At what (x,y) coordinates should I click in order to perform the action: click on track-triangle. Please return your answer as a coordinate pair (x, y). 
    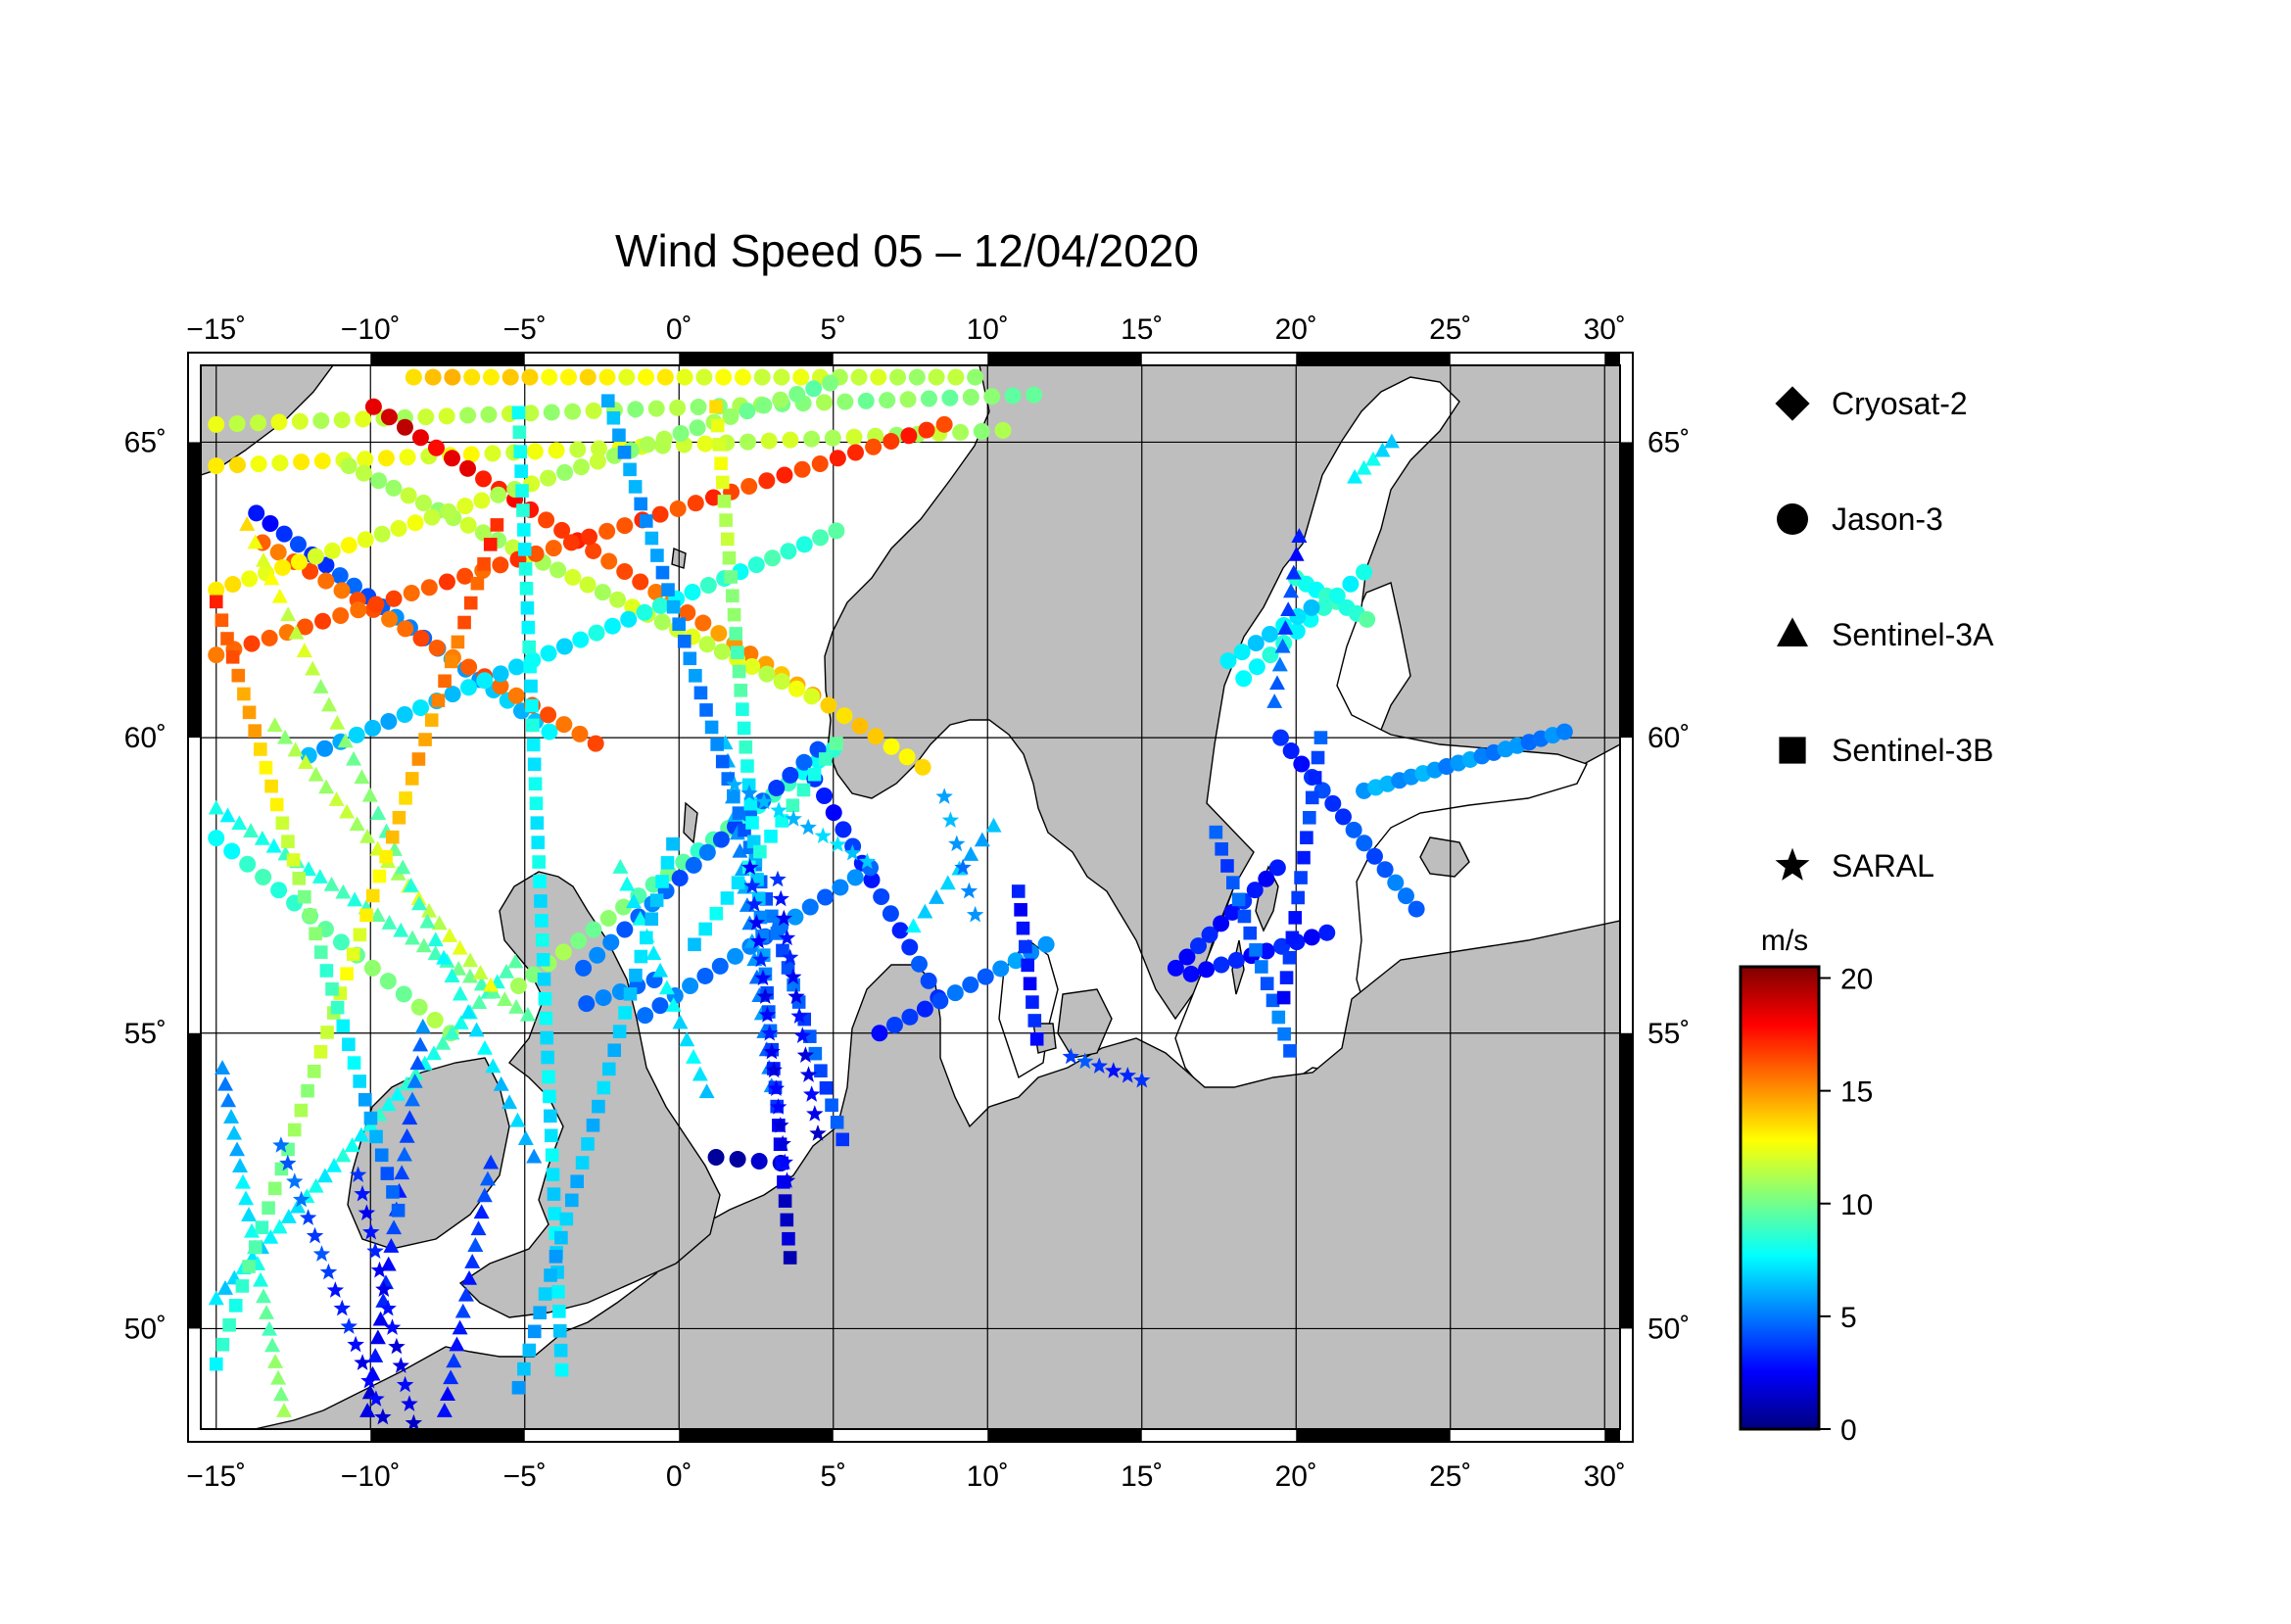
    Looking at the image, I should click on (1287, 618).